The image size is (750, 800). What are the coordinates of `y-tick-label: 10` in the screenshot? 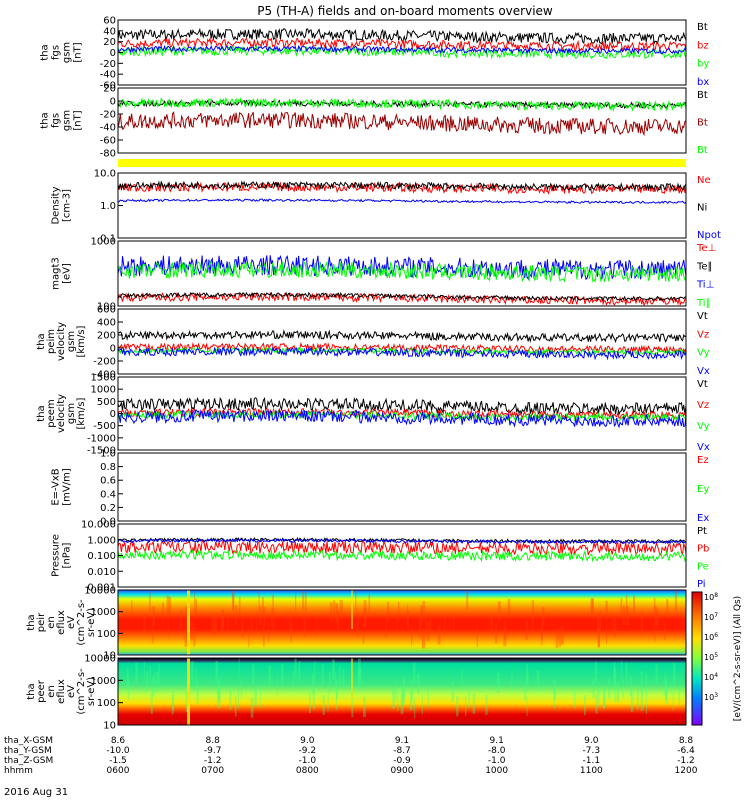 It's located at (109, 726).